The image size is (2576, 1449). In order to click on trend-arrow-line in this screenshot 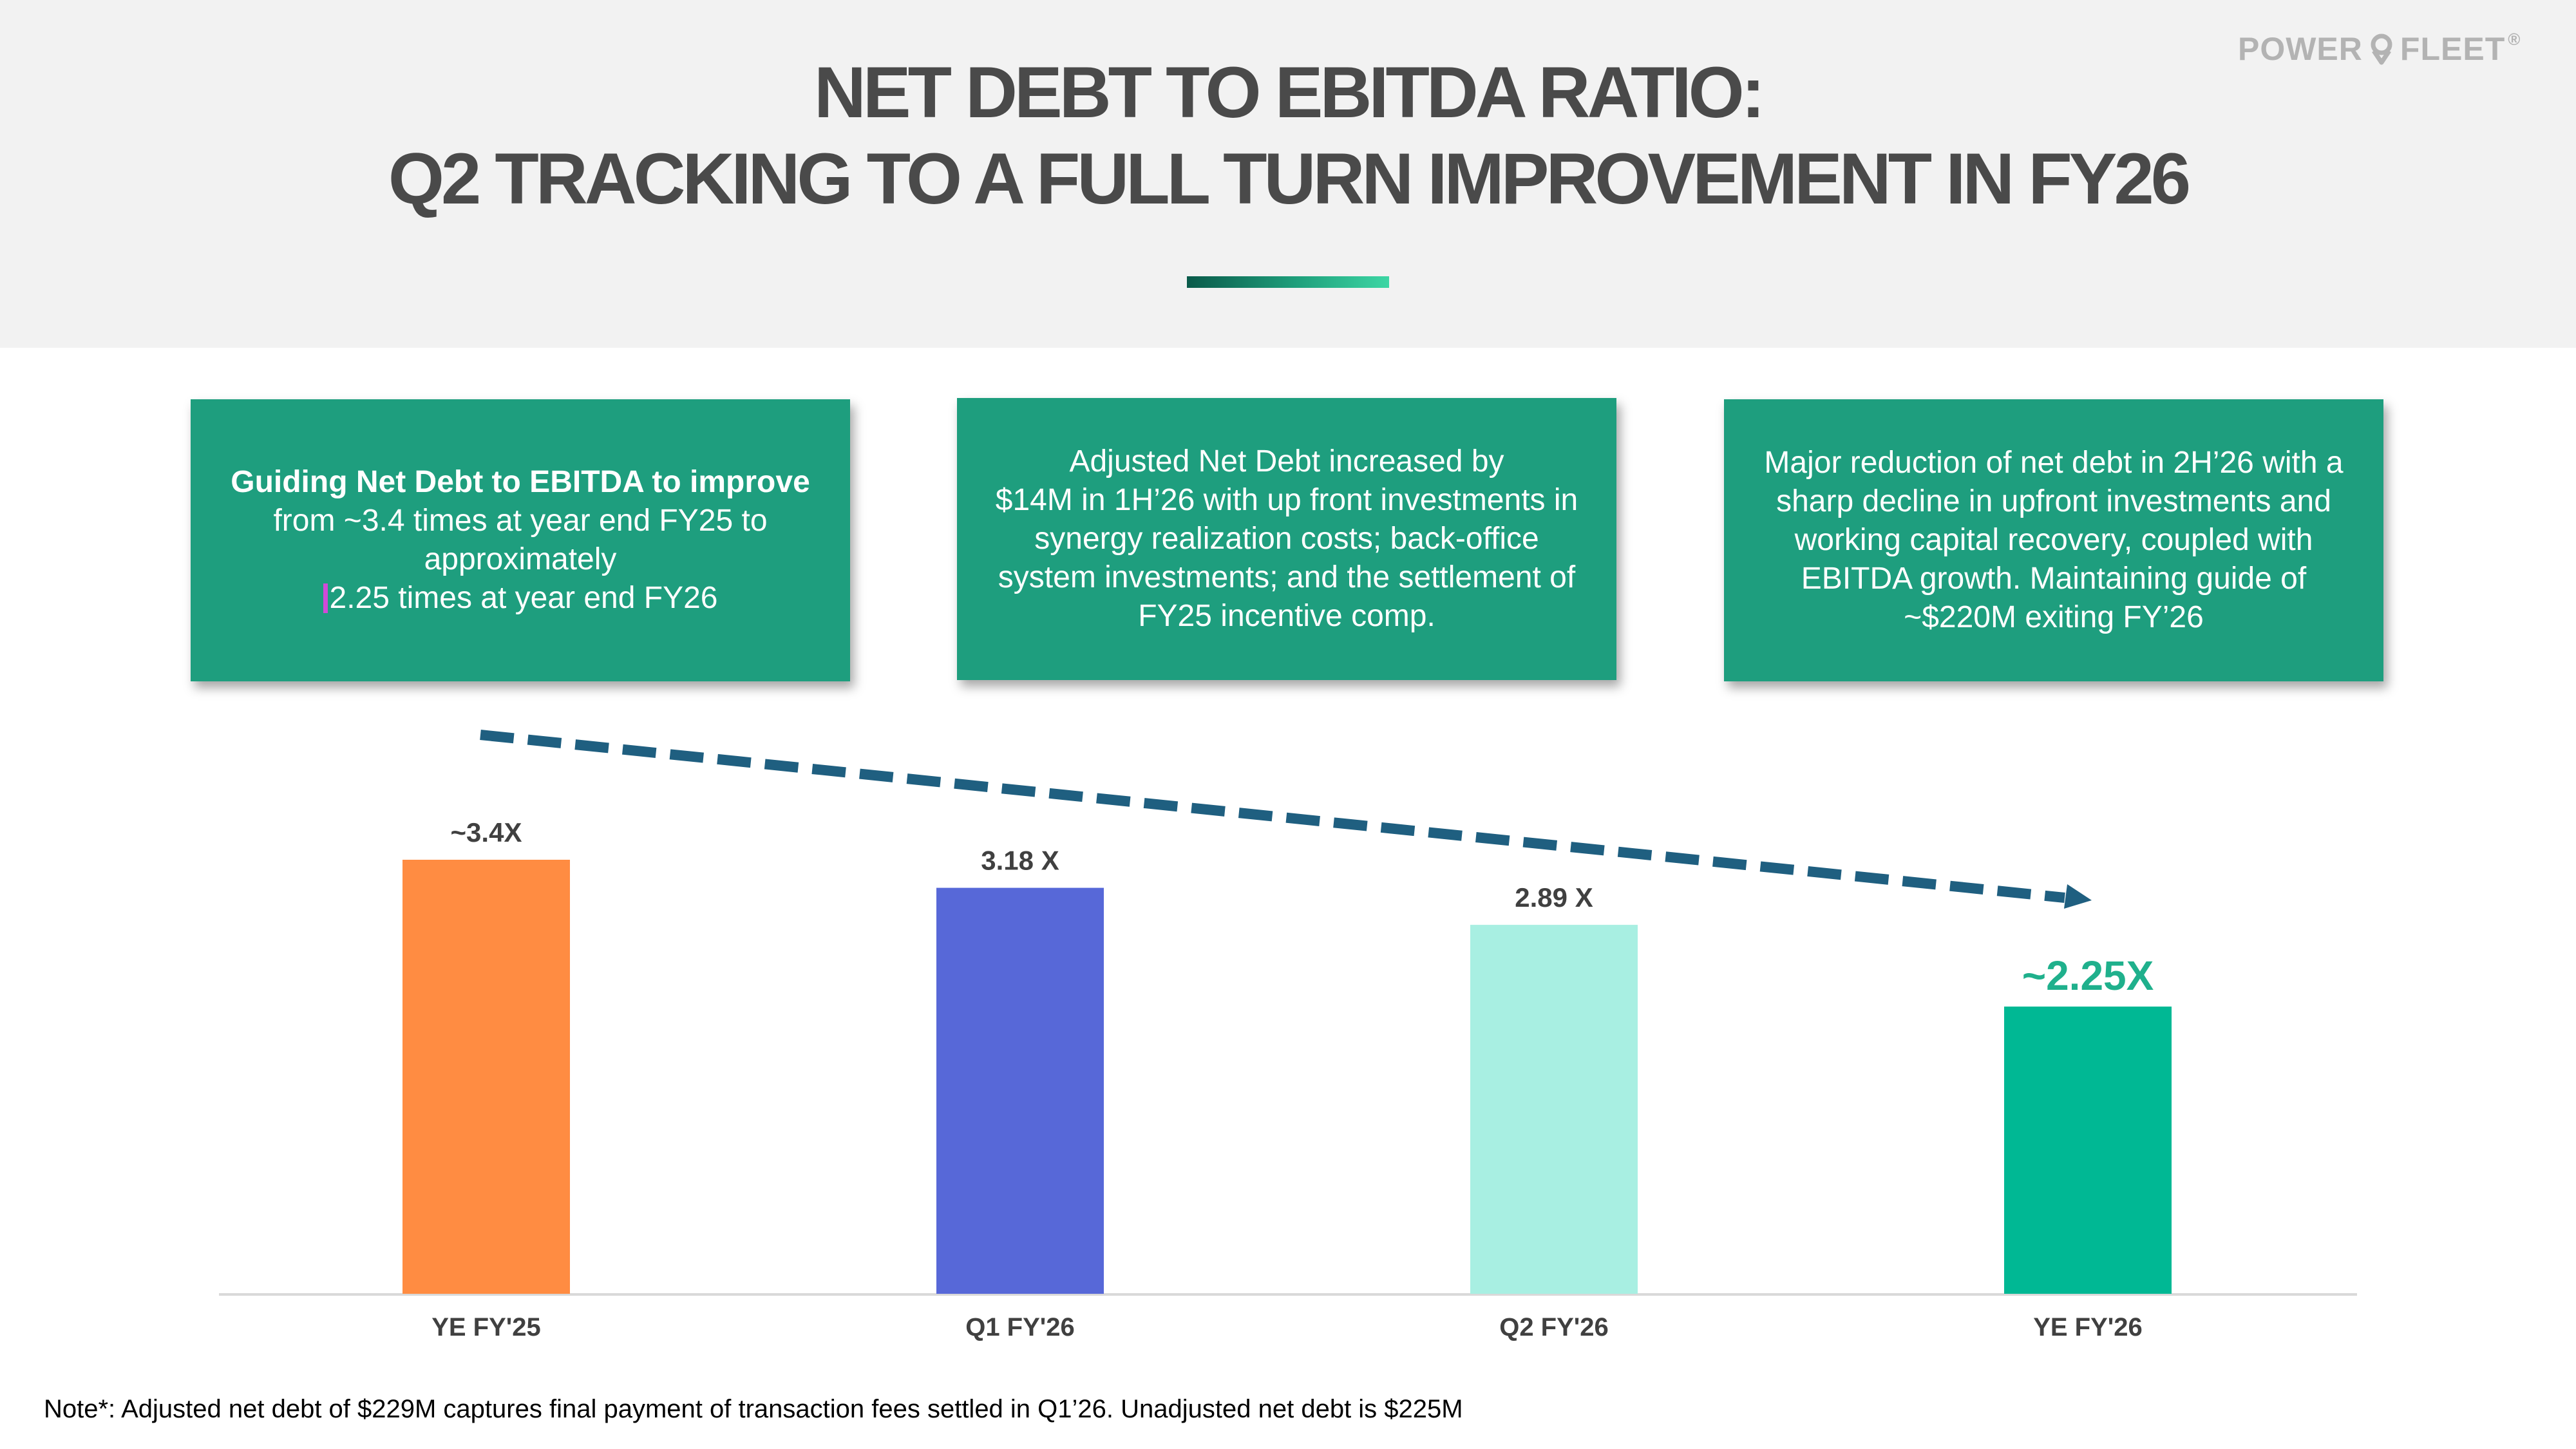, I will do `click(1272, 816)`.